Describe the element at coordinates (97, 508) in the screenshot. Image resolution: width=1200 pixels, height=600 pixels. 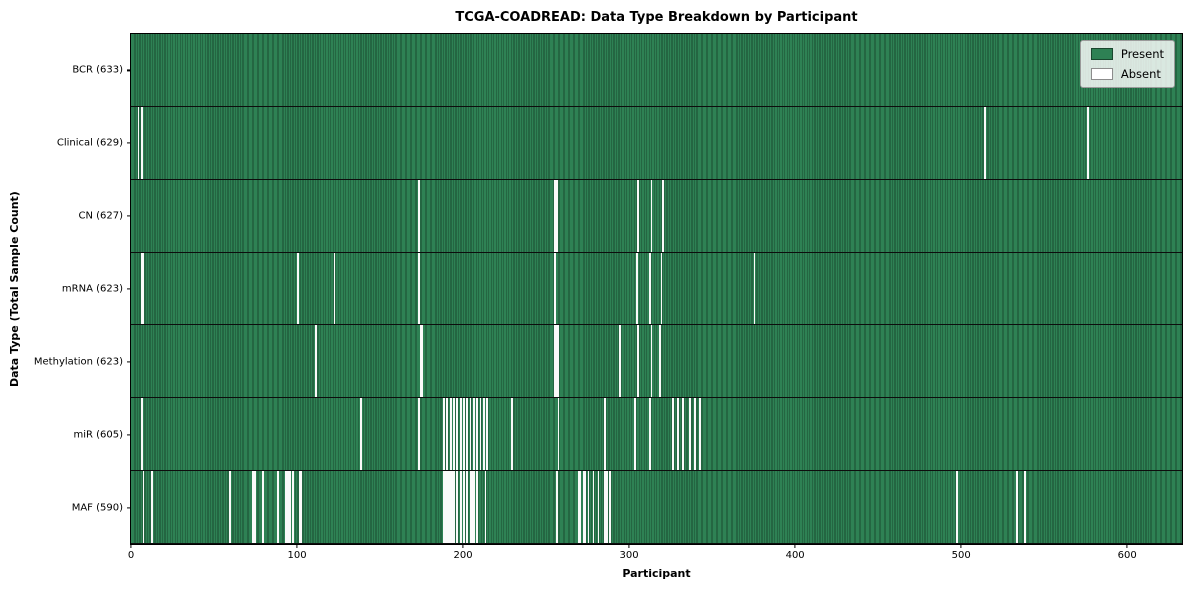
I see `y-tick-label: MAF (590)` at that location.